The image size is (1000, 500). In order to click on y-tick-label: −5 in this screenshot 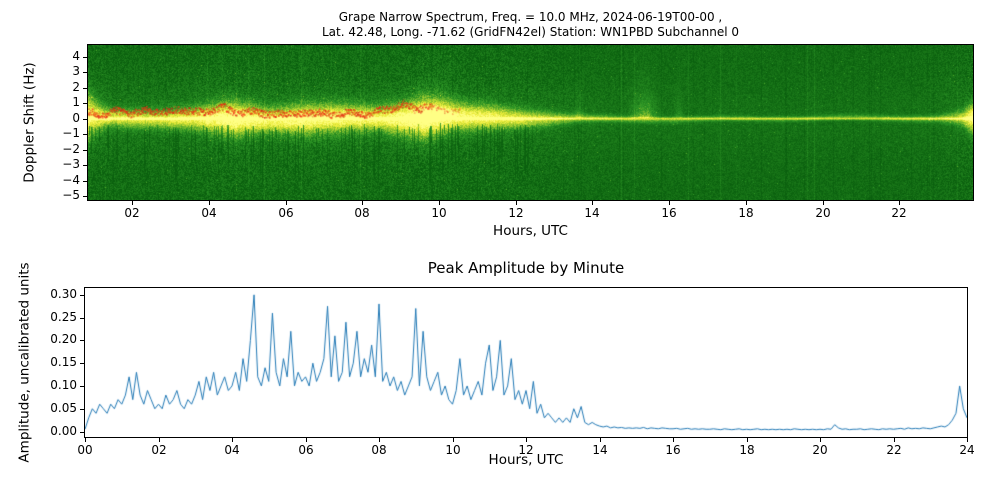, I will do `click(71, 195)`.